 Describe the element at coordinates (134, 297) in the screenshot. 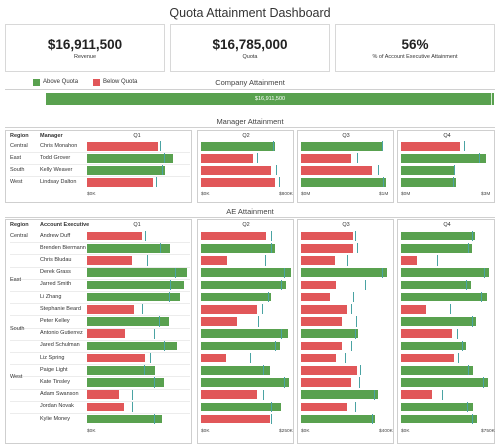

I see `ae-bar-q1-li-zhang` at that location.